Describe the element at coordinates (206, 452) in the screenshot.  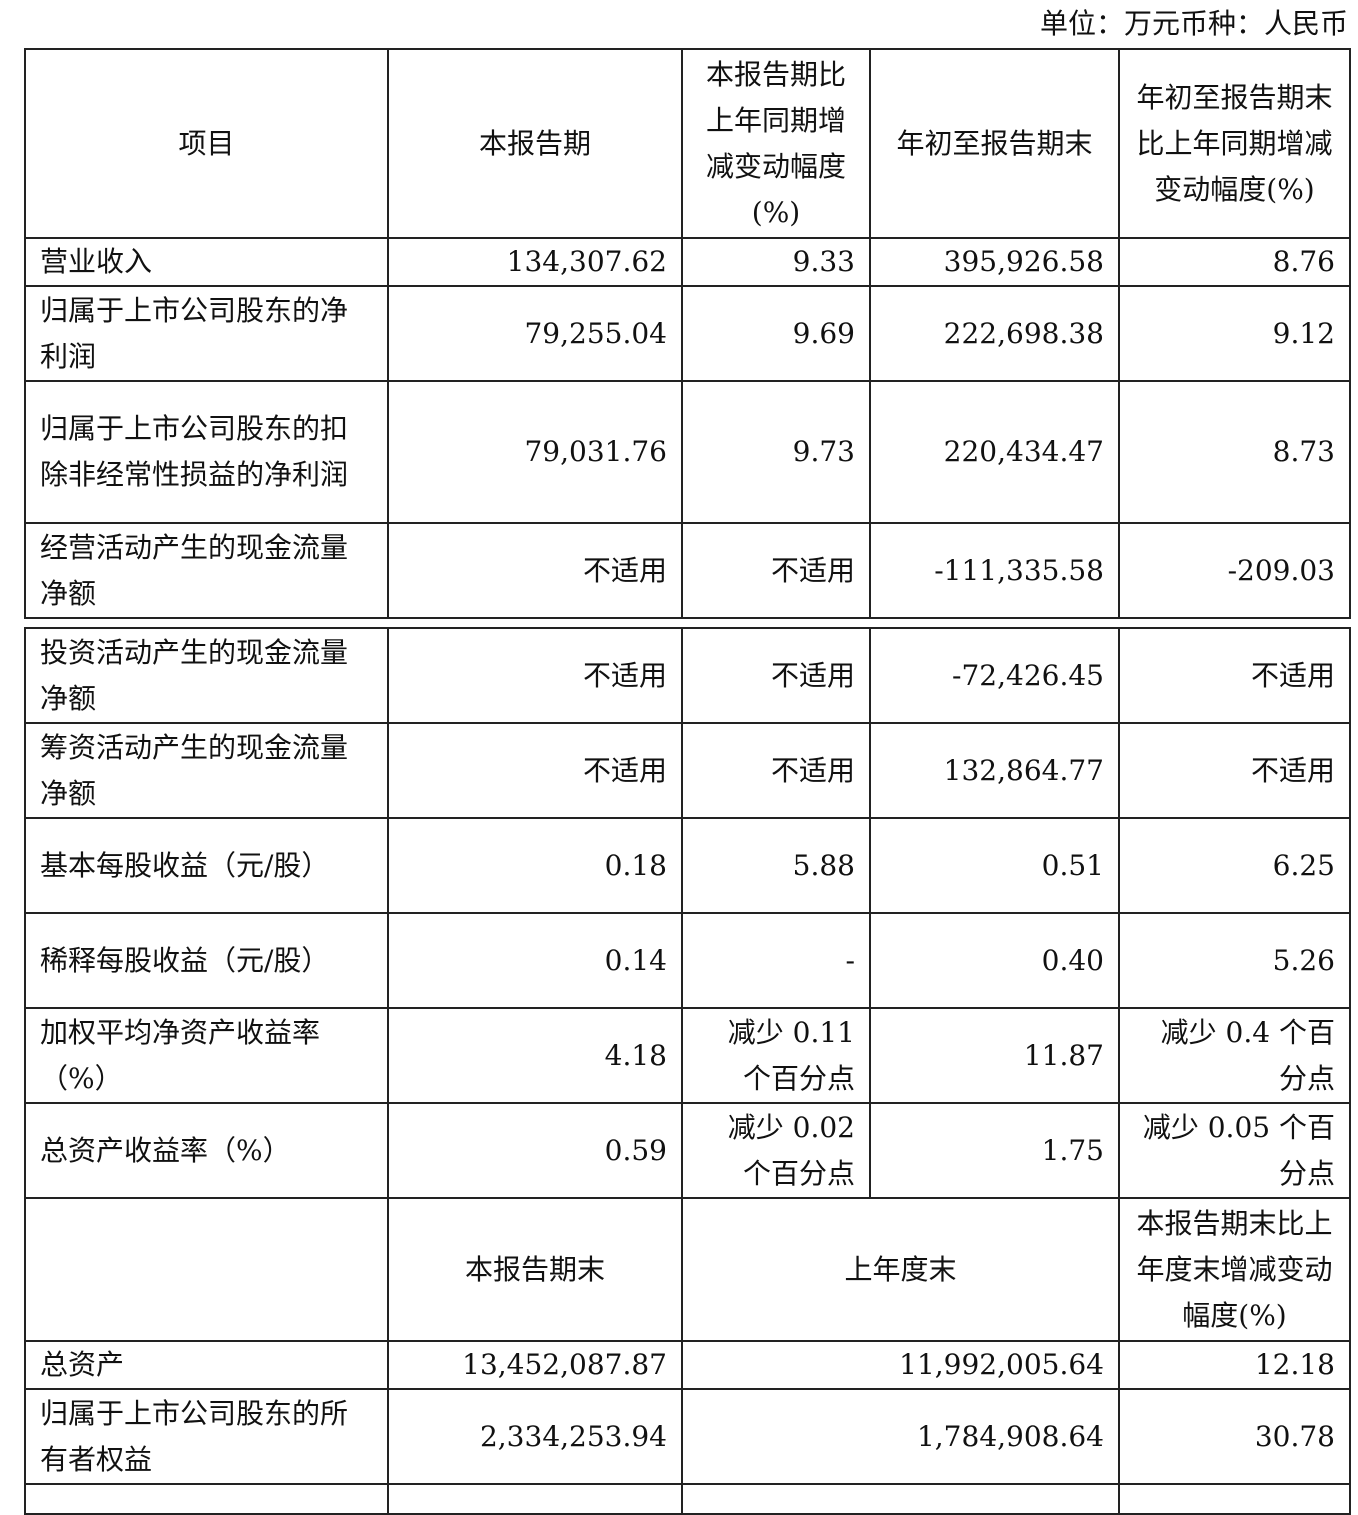
I see `cell-item: 归属于上市公司股东的扣除非经常性损益的净利润` at that location.